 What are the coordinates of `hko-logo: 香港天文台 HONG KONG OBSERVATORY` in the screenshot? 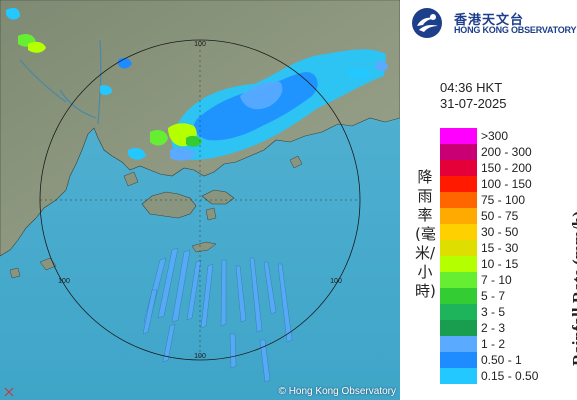 It's located at (493, 23).